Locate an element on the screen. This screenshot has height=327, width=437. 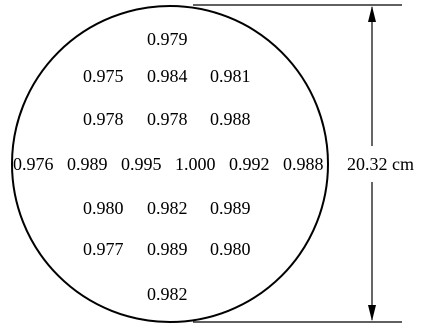
value-r5-c0: 0.977 is located at coordinates (103, 249).